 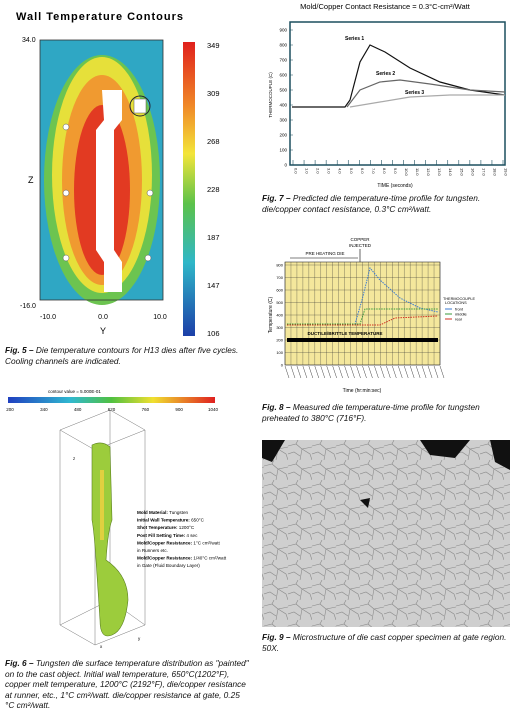 I want to click on plot-frame, so click(x=397, y=93).